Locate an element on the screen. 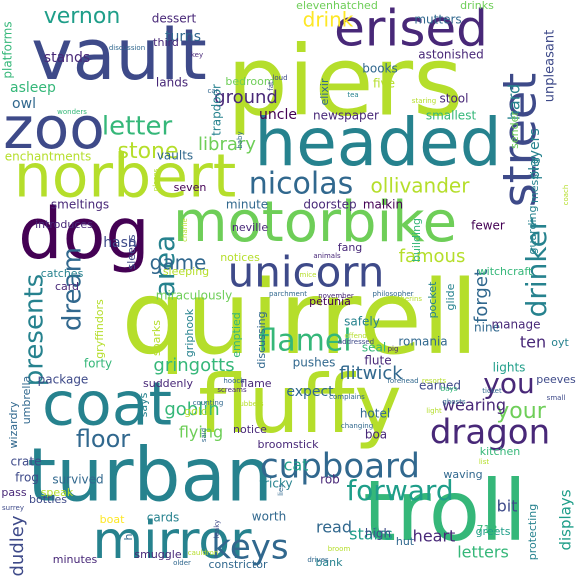 Image resolution: width=576 pixels, height=576 pixels. word: asleep is located at coordinates (33, 88).